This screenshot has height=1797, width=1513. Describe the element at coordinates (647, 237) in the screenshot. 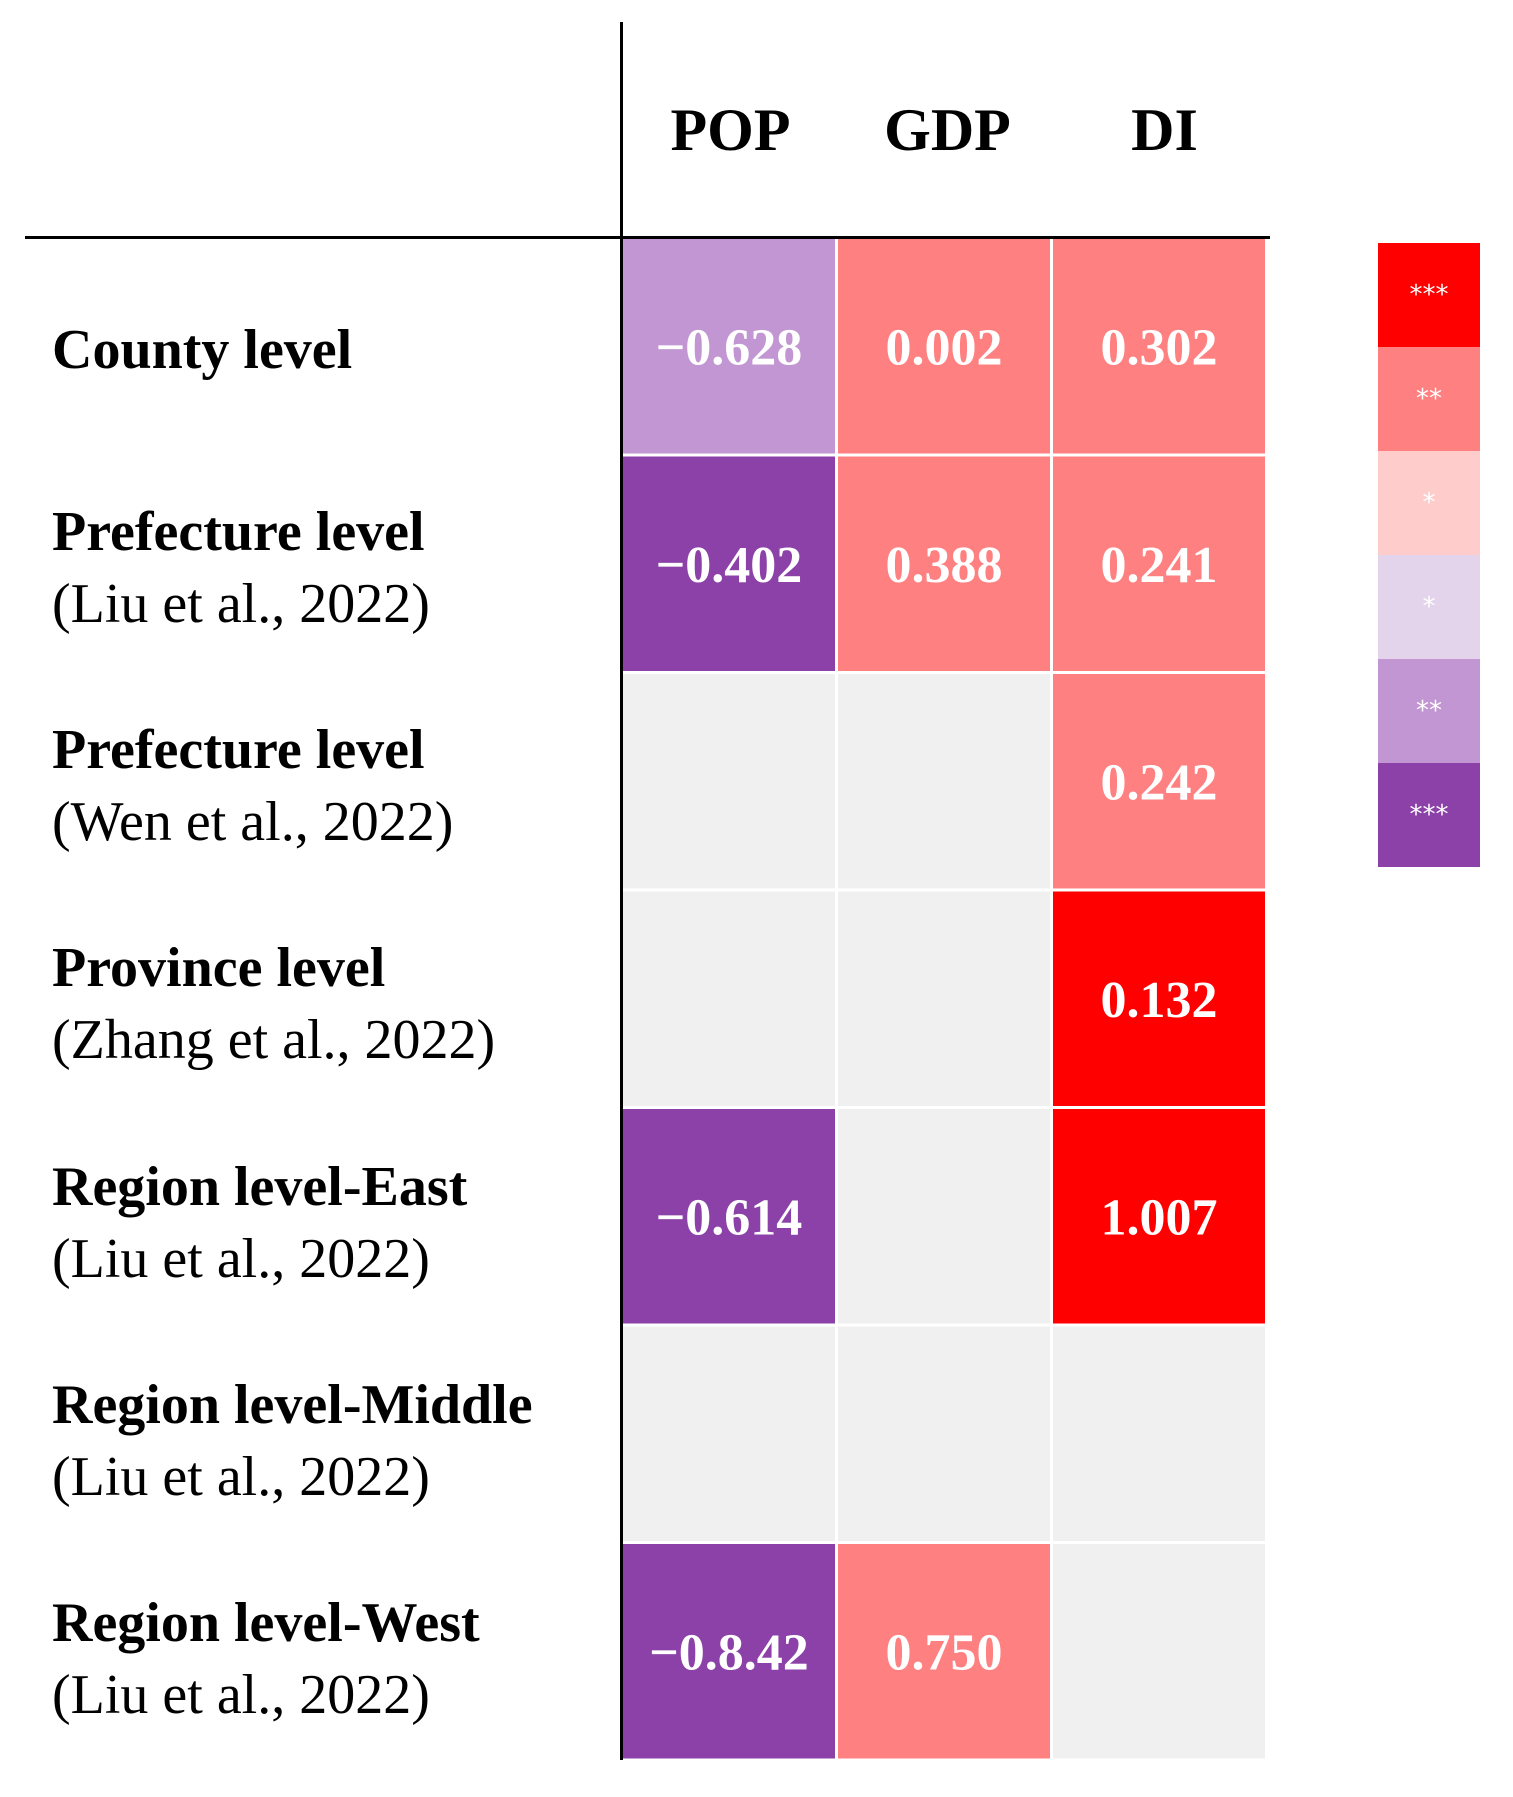

I see `header-divider` at that location.